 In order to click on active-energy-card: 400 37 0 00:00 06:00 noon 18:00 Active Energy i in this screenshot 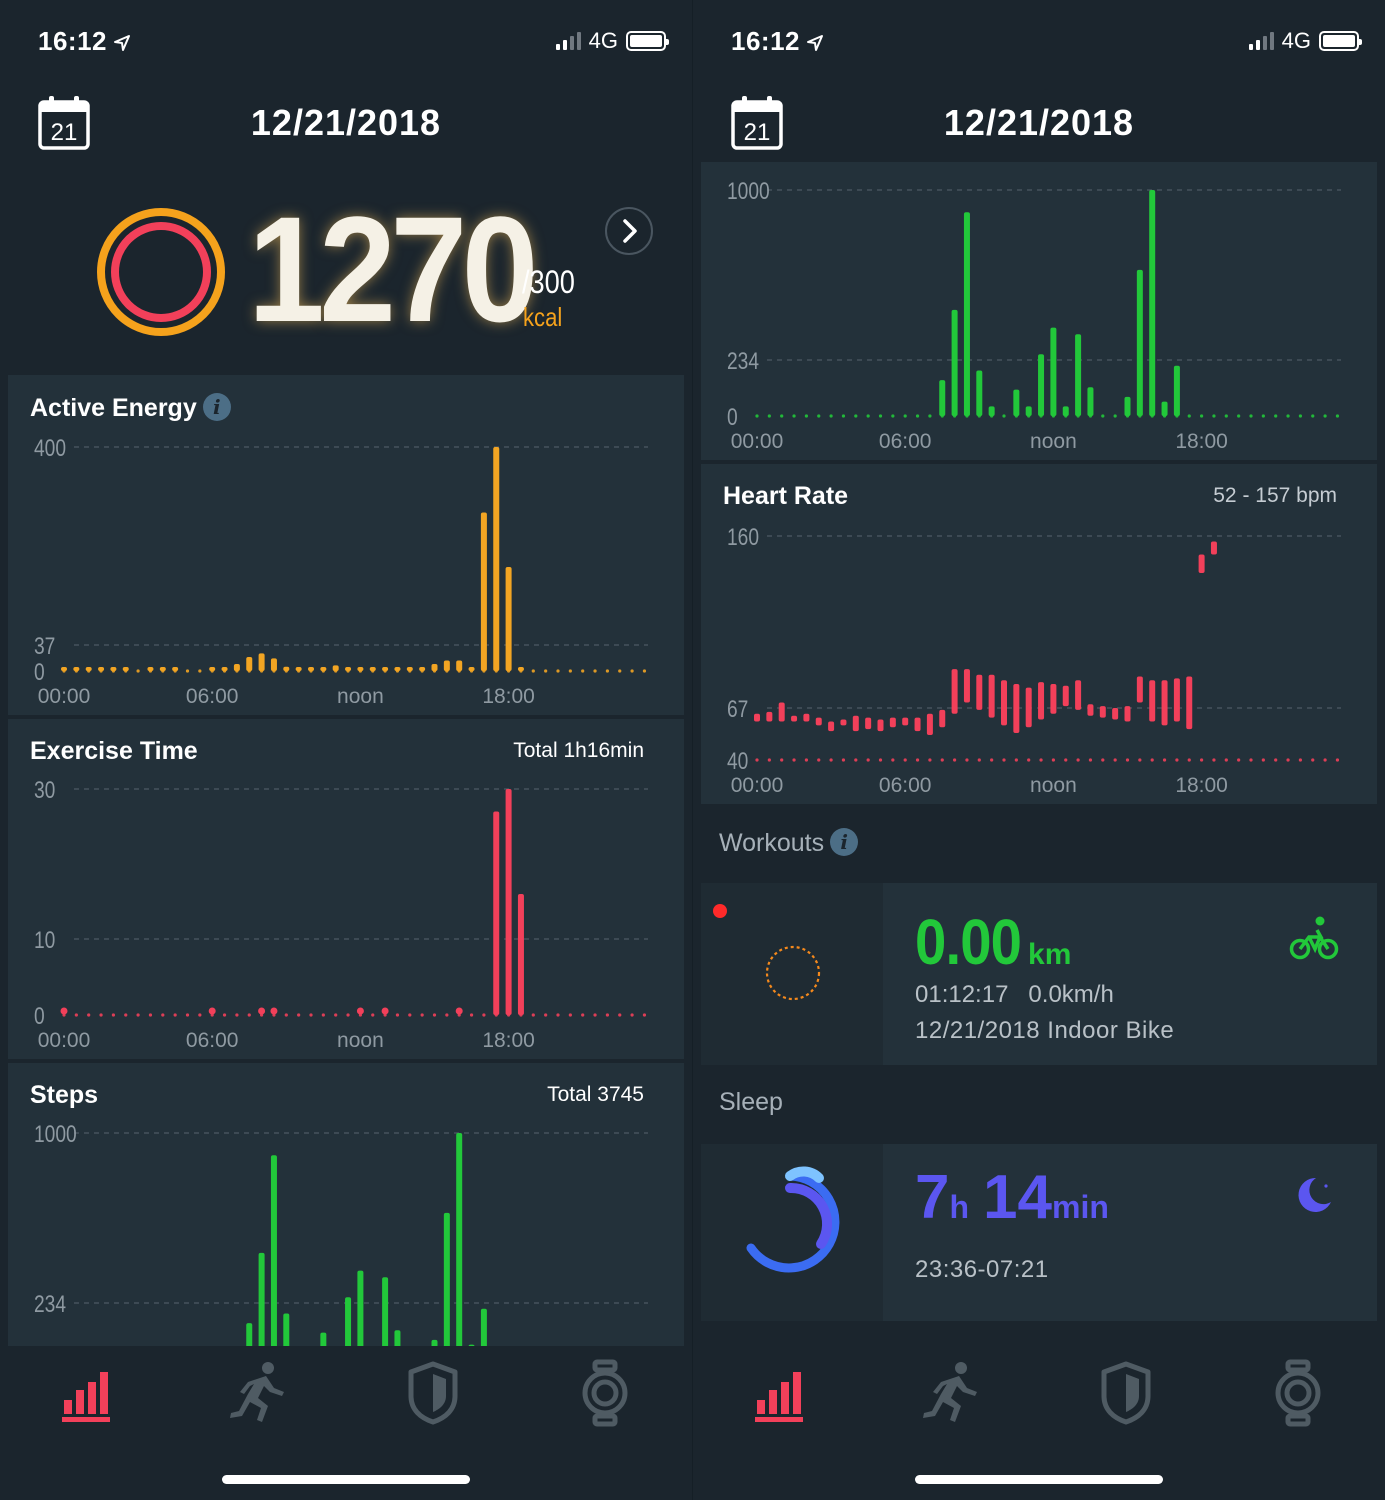, I will do `click(346, 545)`.